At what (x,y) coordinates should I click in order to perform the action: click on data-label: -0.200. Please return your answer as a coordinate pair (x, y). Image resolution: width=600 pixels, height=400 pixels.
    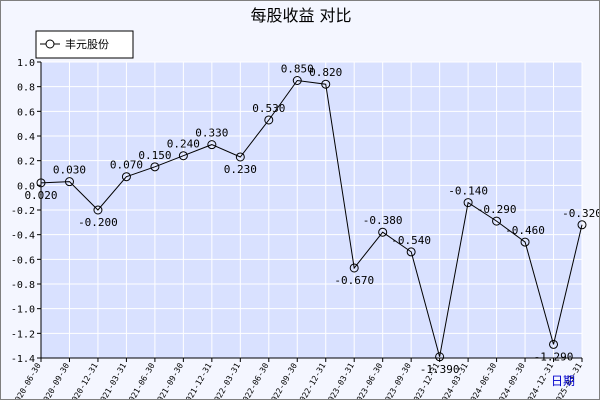
    Looking at the image, I should click on (98, 222).